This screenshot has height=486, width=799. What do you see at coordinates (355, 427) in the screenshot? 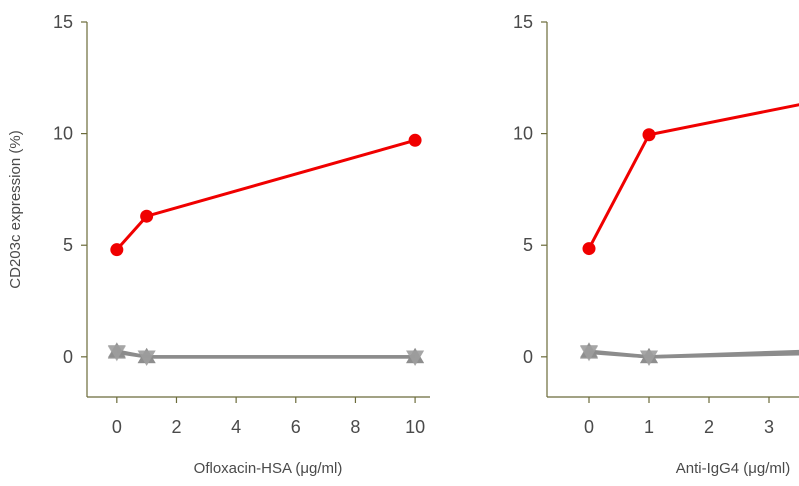
I see `x-tick-label: 8` at bounding box center [355, 427].